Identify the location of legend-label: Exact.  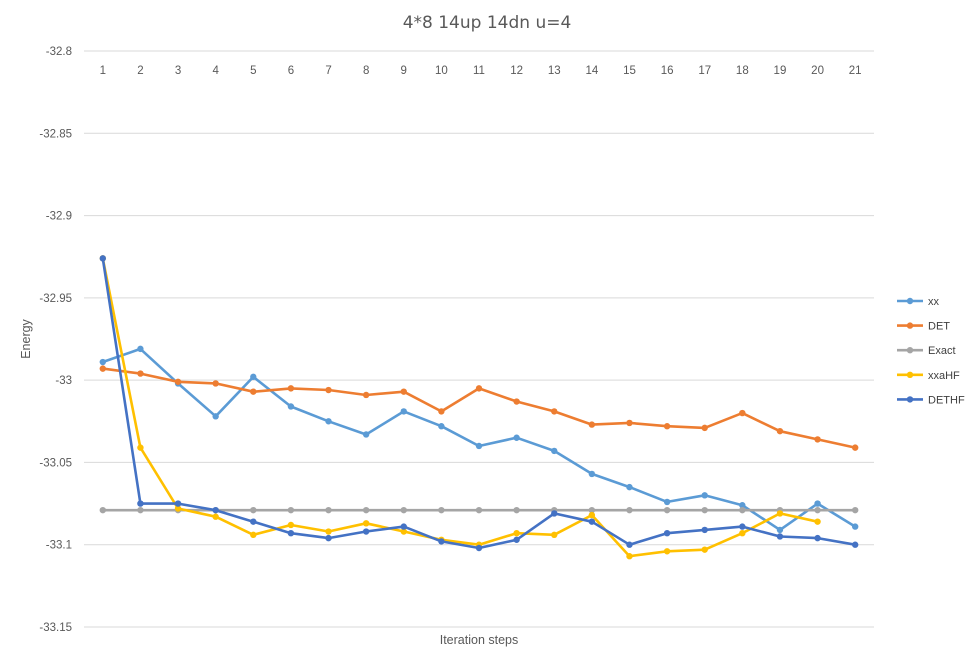
(942, 351).